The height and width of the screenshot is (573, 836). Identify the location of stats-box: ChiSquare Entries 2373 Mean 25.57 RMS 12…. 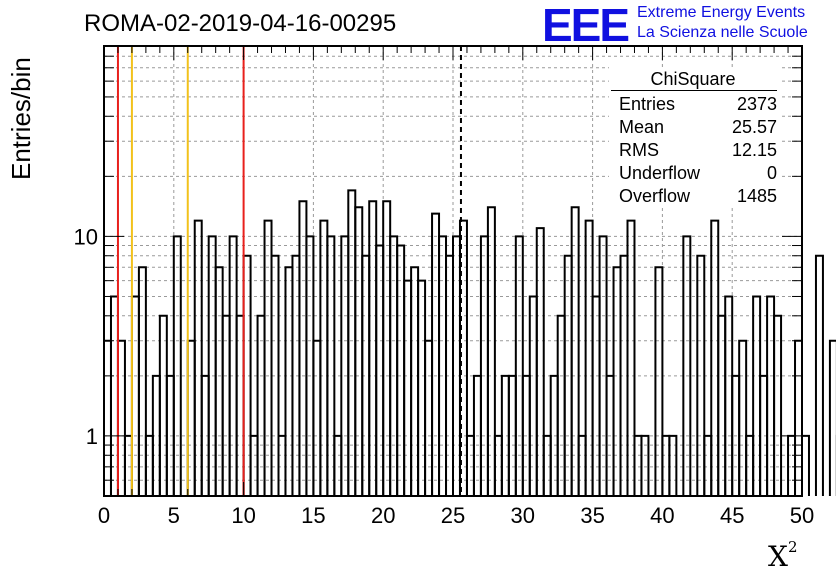
(695, 137).